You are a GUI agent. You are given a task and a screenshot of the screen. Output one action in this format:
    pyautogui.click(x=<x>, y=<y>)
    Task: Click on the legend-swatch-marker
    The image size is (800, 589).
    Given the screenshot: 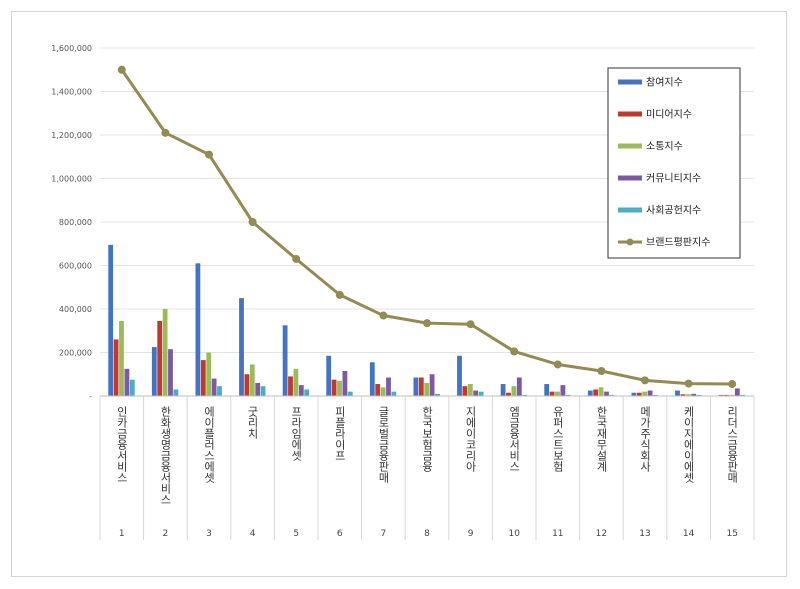 What is the action you would take?
    pyautogui.click(x=630, y=242)
    